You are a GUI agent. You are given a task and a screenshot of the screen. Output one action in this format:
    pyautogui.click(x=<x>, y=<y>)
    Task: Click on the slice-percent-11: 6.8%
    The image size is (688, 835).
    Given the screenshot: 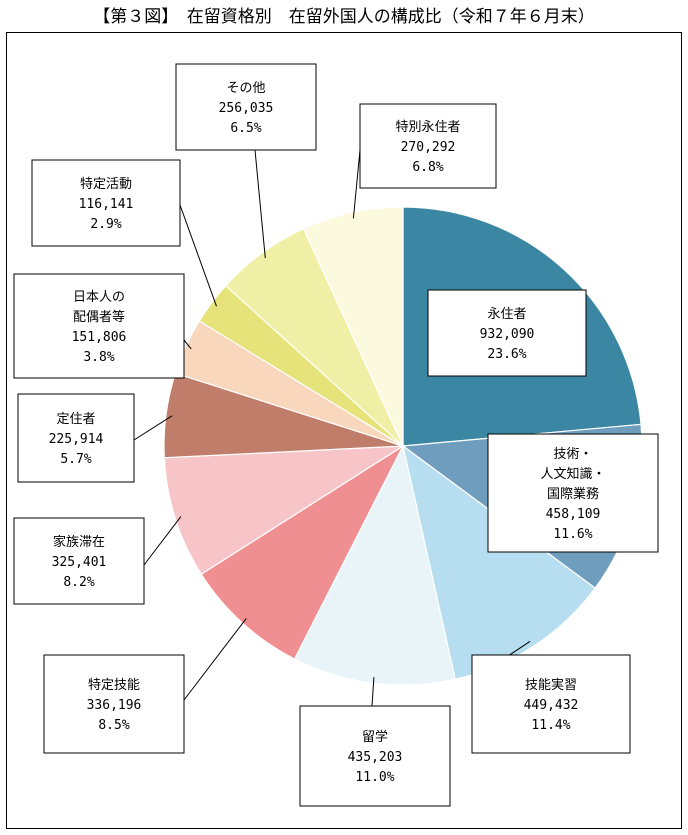 What is the action you would take?
    pyautogui.click(x=427, y=167)
    